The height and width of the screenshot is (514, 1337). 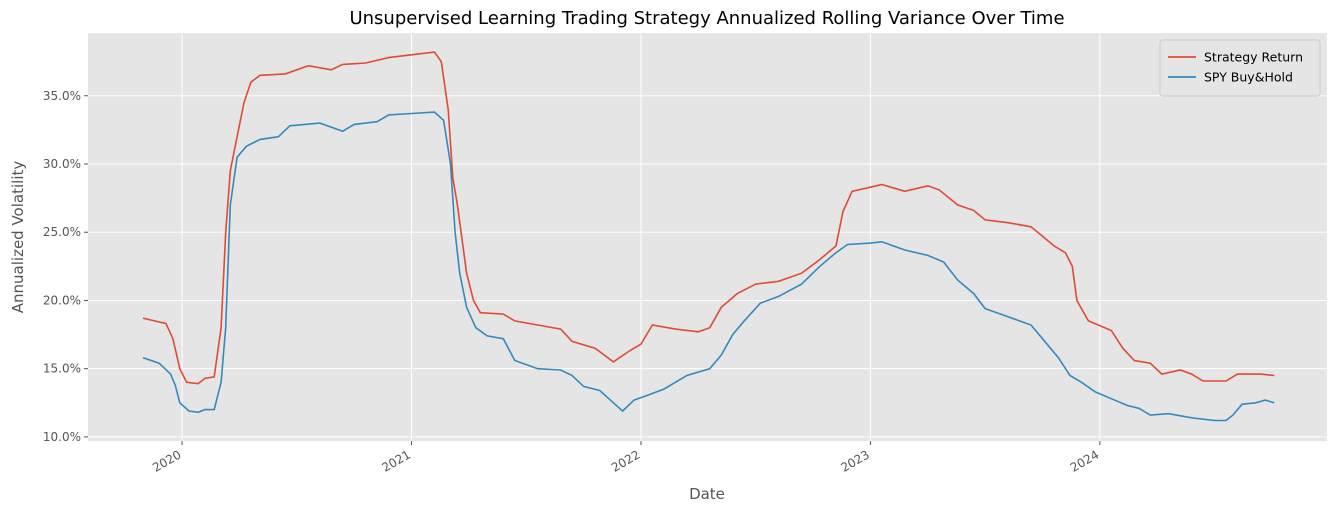 I want to click on x-axis-label: Date, so click(x=707, y=494).